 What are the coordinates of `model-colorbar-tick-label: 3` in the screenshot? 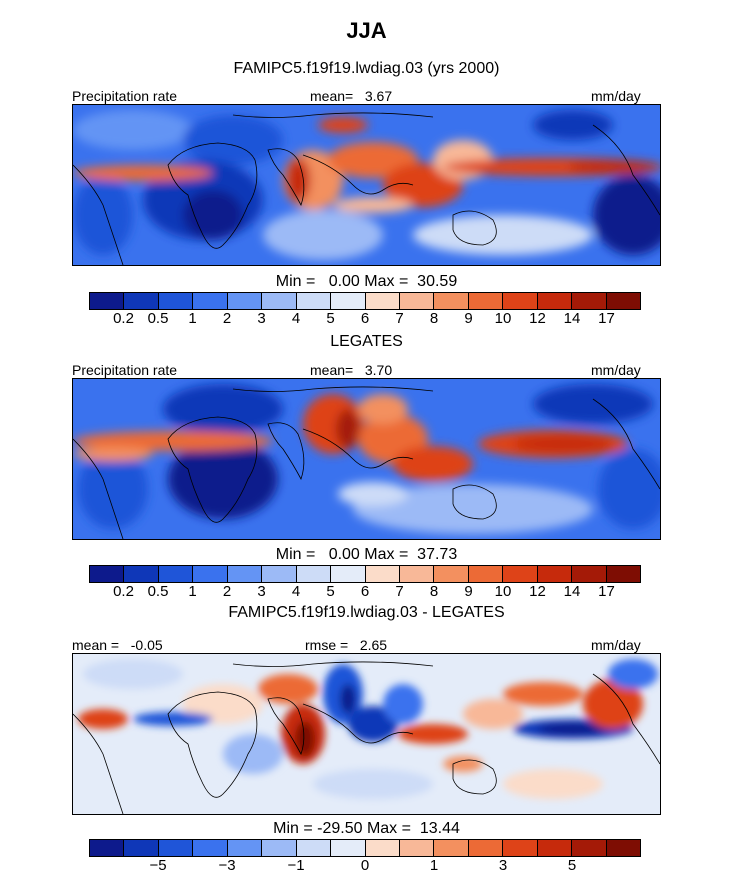 It's located at (261, 318).